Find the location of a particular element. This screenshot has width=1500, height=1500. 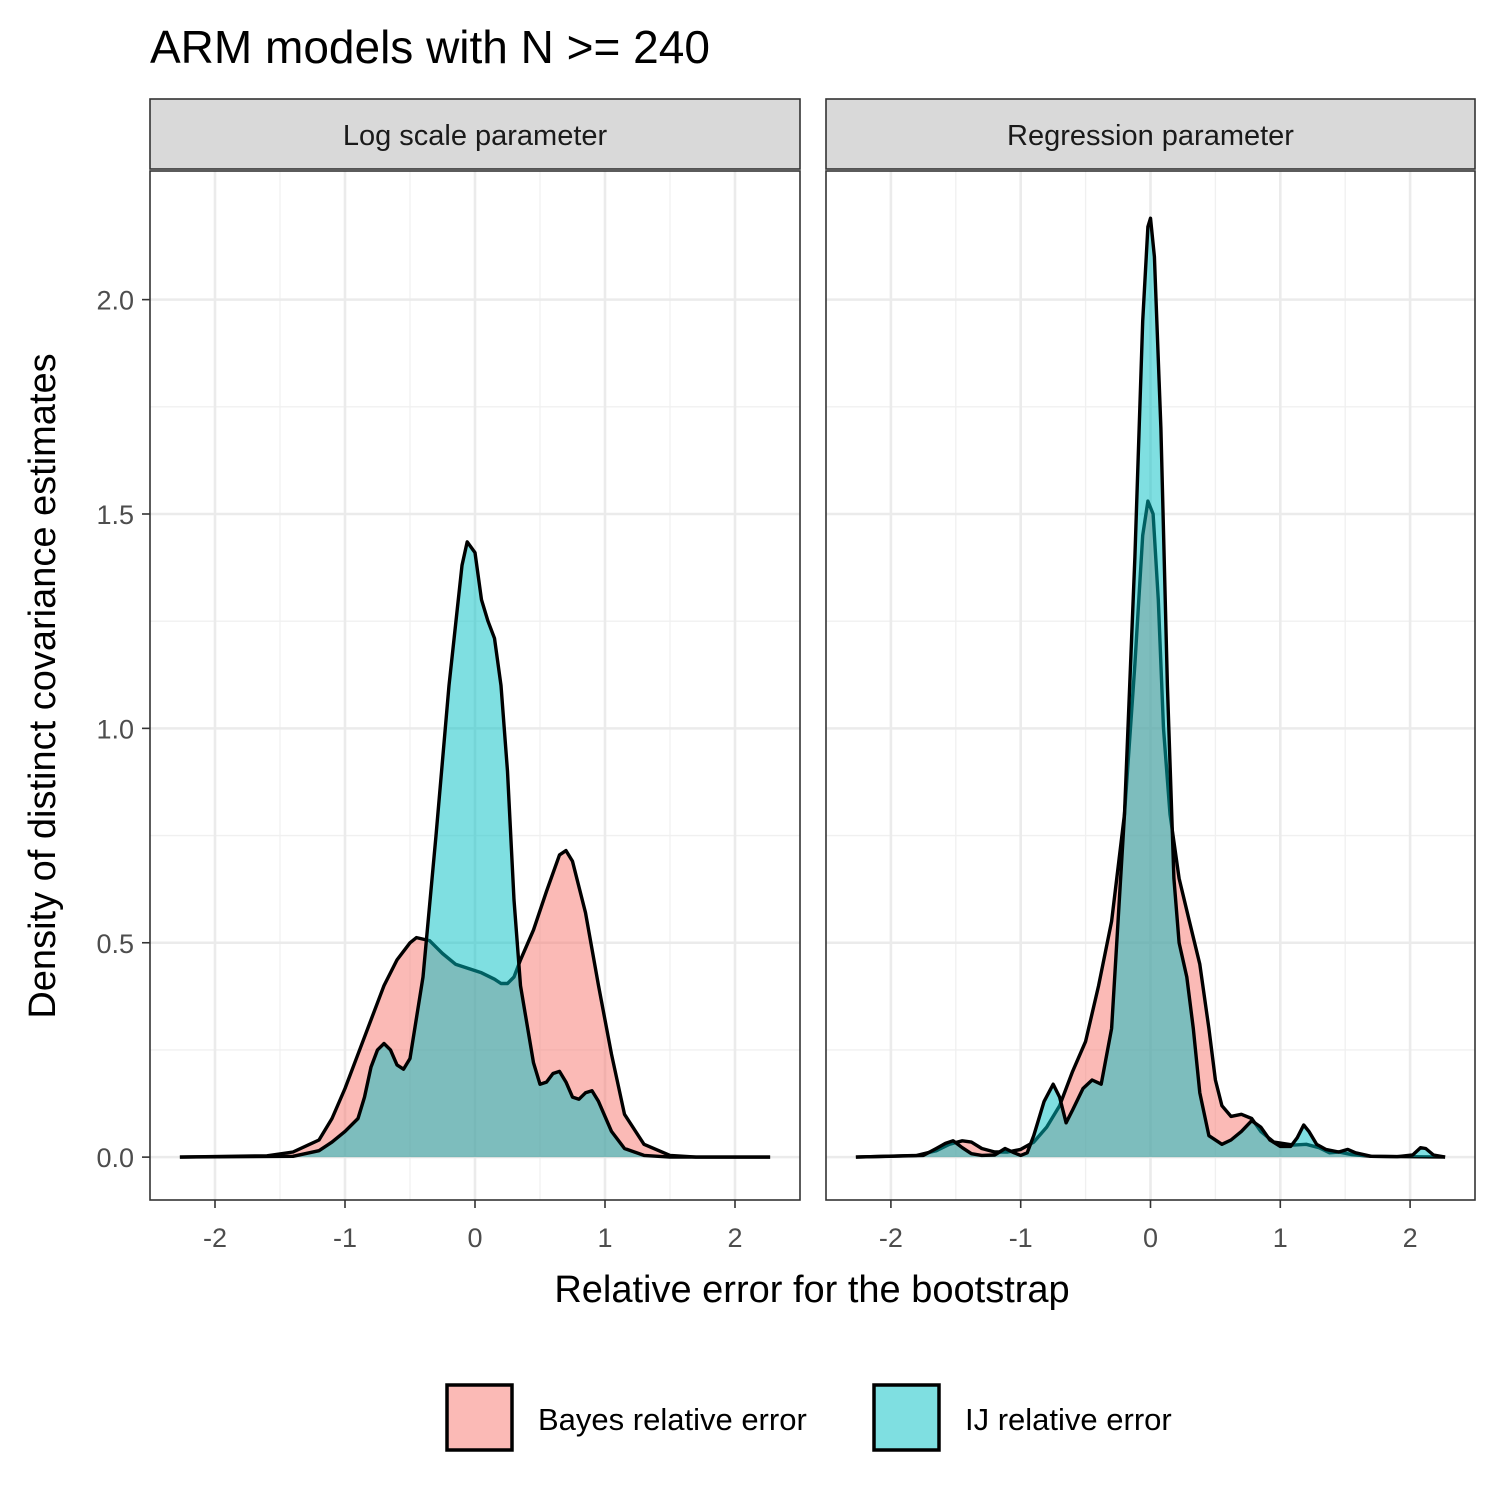

y-tick-label: 0.5 is located at coordinates (115, 944).